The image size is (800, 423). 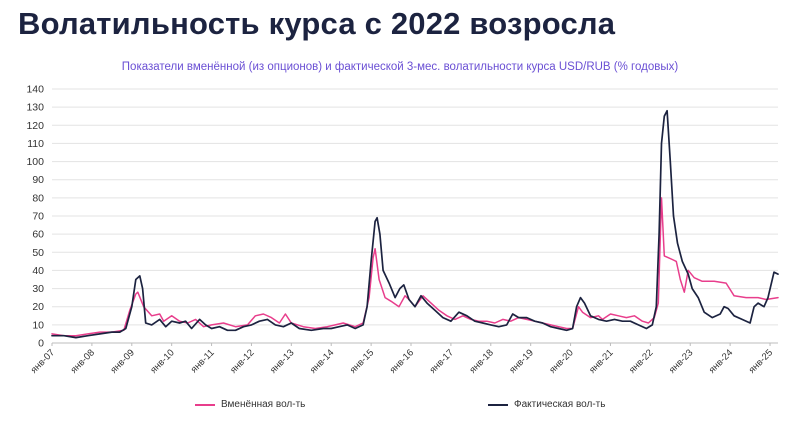 I want to click on y-tick-label: 120, so click(x=35, y=126).